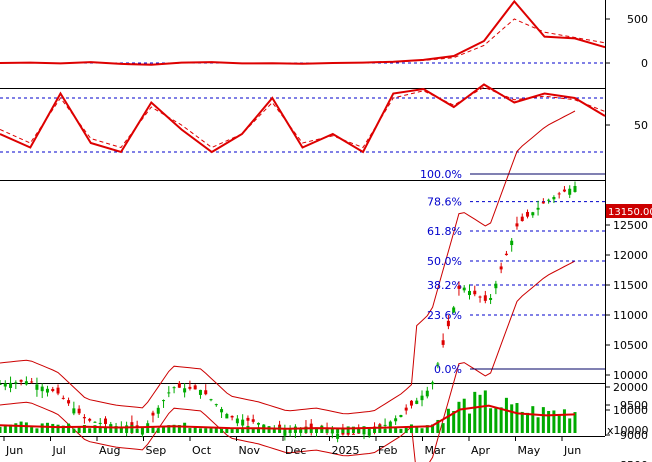  Describe the element at coordinates (295, 450) in the screenshot. I see `x-tick-label: Dec` at that location.